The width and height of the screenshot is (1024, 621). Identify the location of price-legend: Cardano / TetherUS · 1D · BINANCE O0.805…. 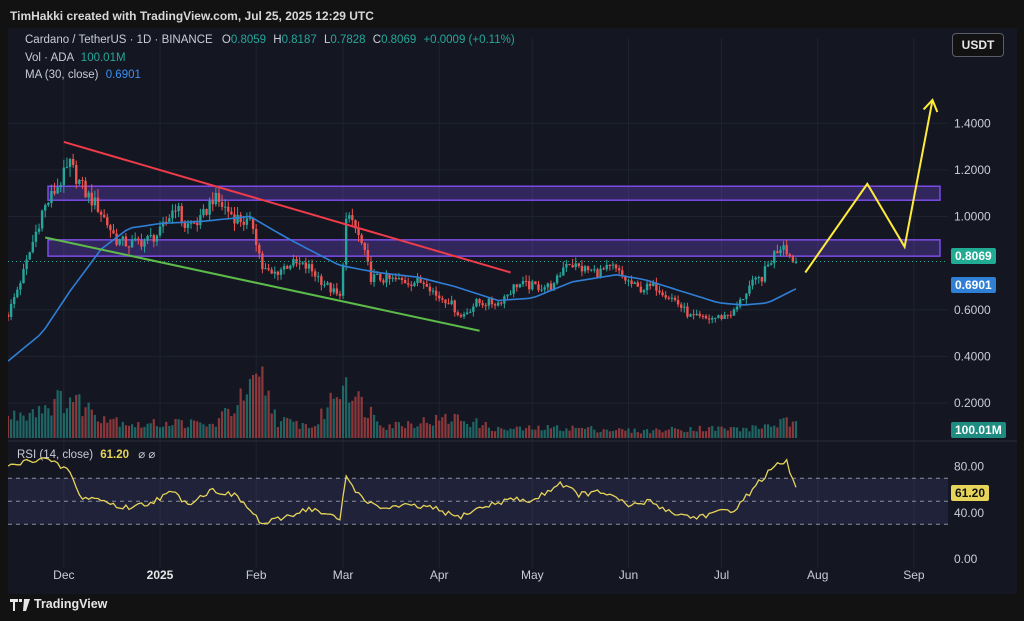
(270, 40).